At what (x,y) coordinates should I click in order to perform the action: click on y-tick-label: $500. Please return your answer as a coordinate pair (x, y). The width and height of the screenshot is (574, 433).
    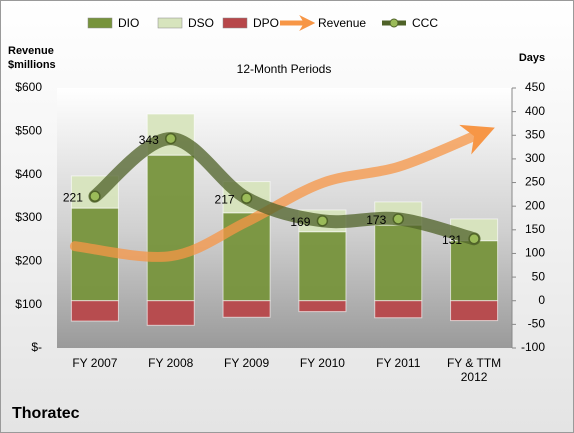
    Looking at the image, I should click on (28, 131).